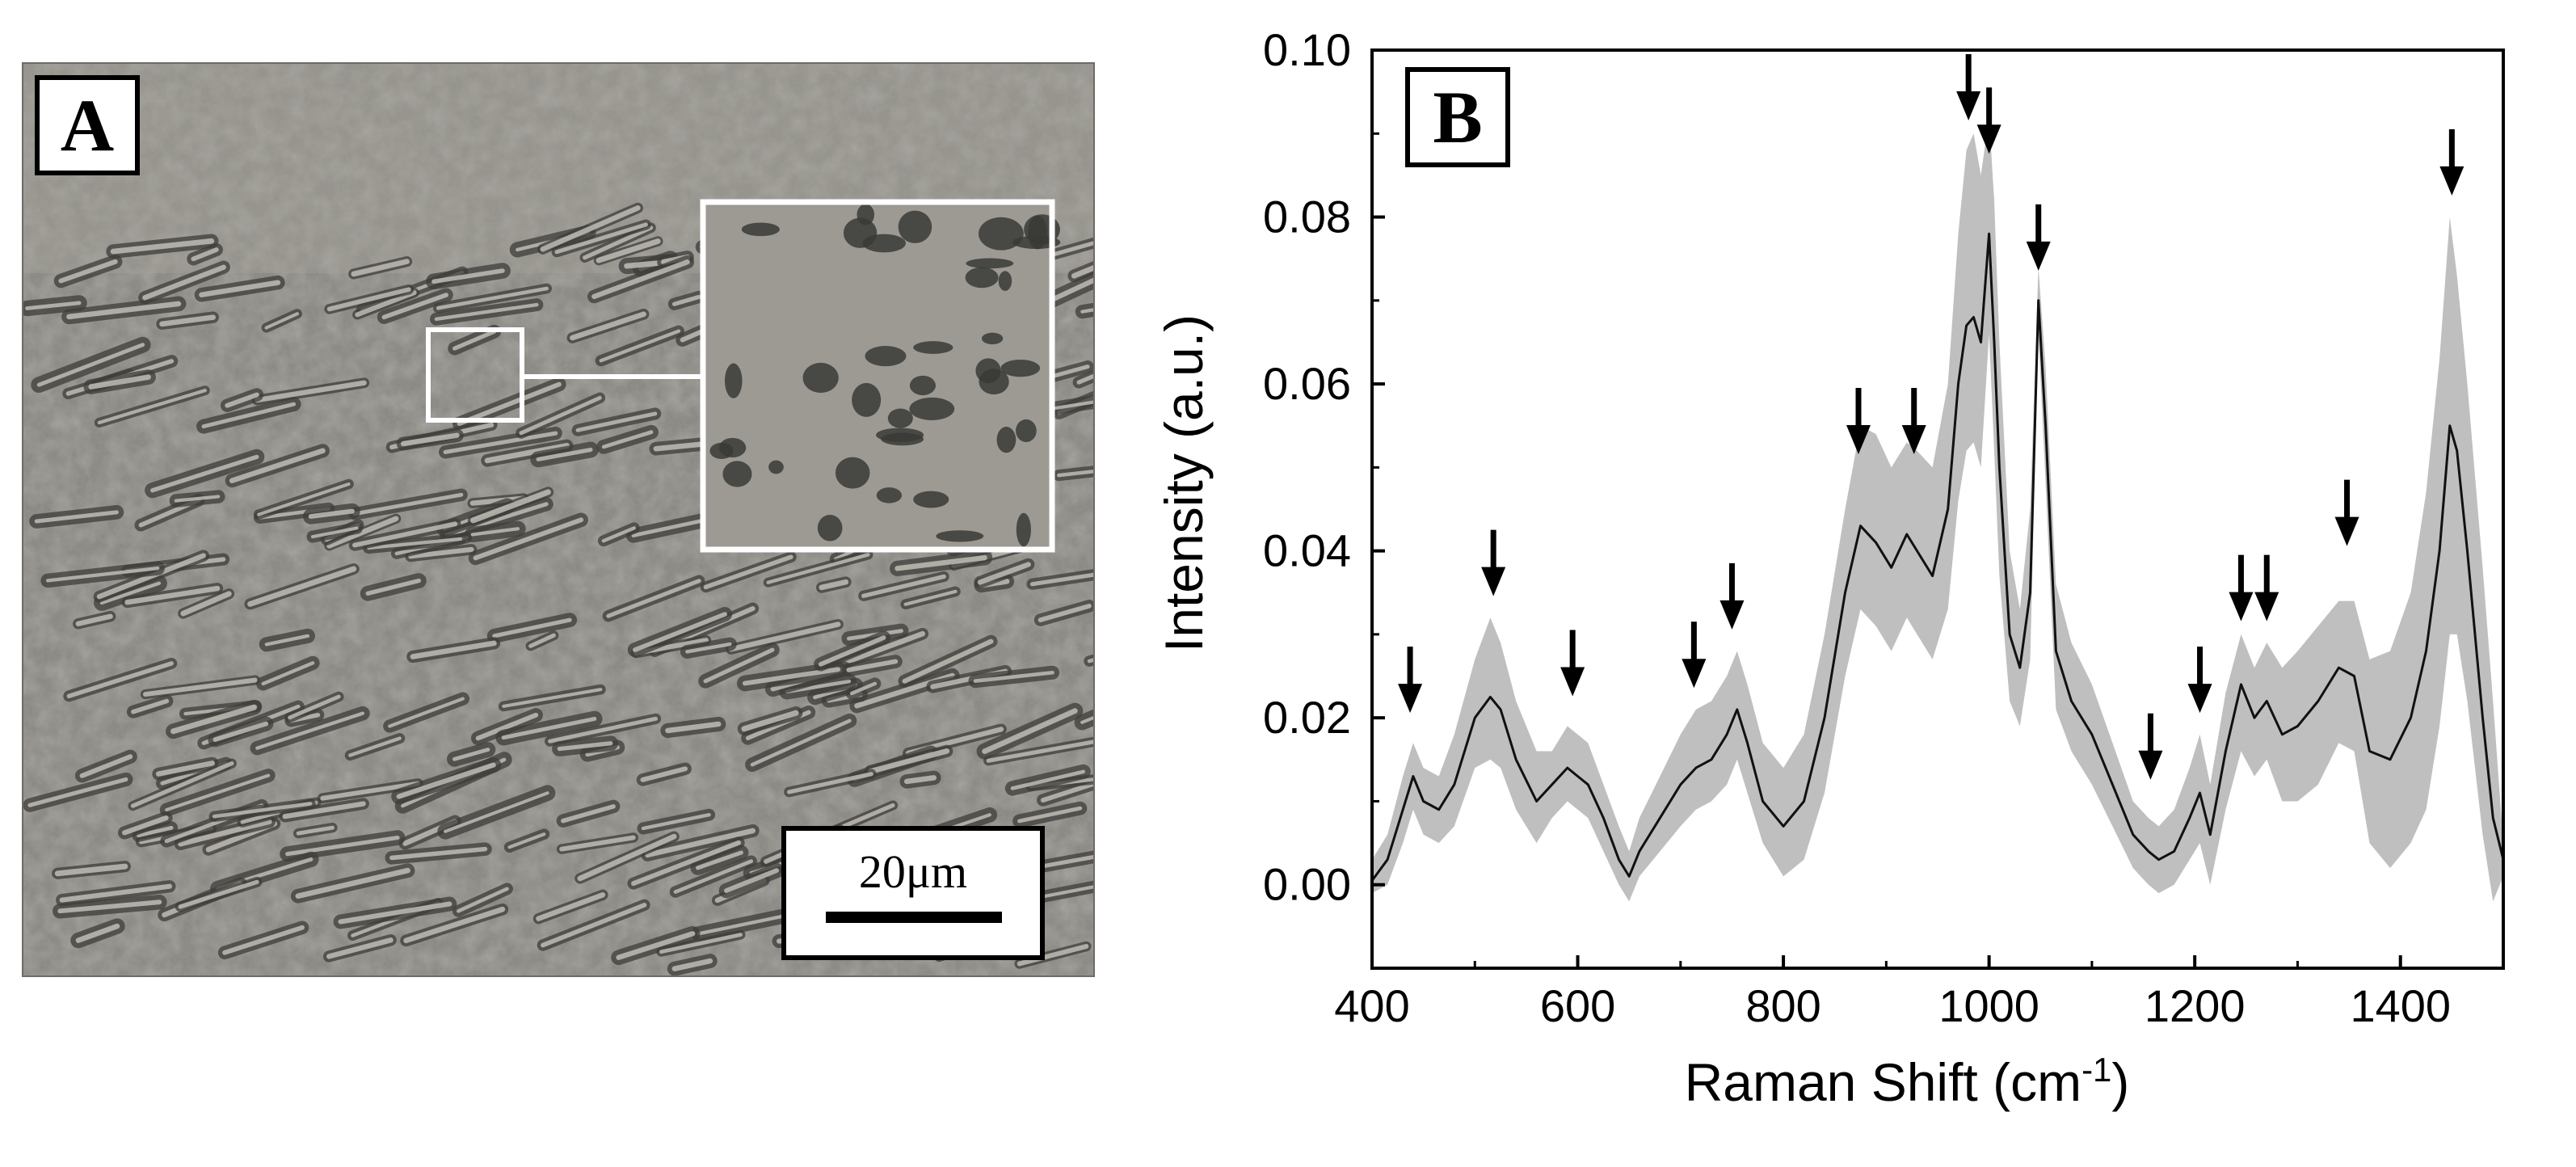  Describe the element at coordinates (1307, 717) in the screenshot. I see `y-tick-label: 0.02` at that location.